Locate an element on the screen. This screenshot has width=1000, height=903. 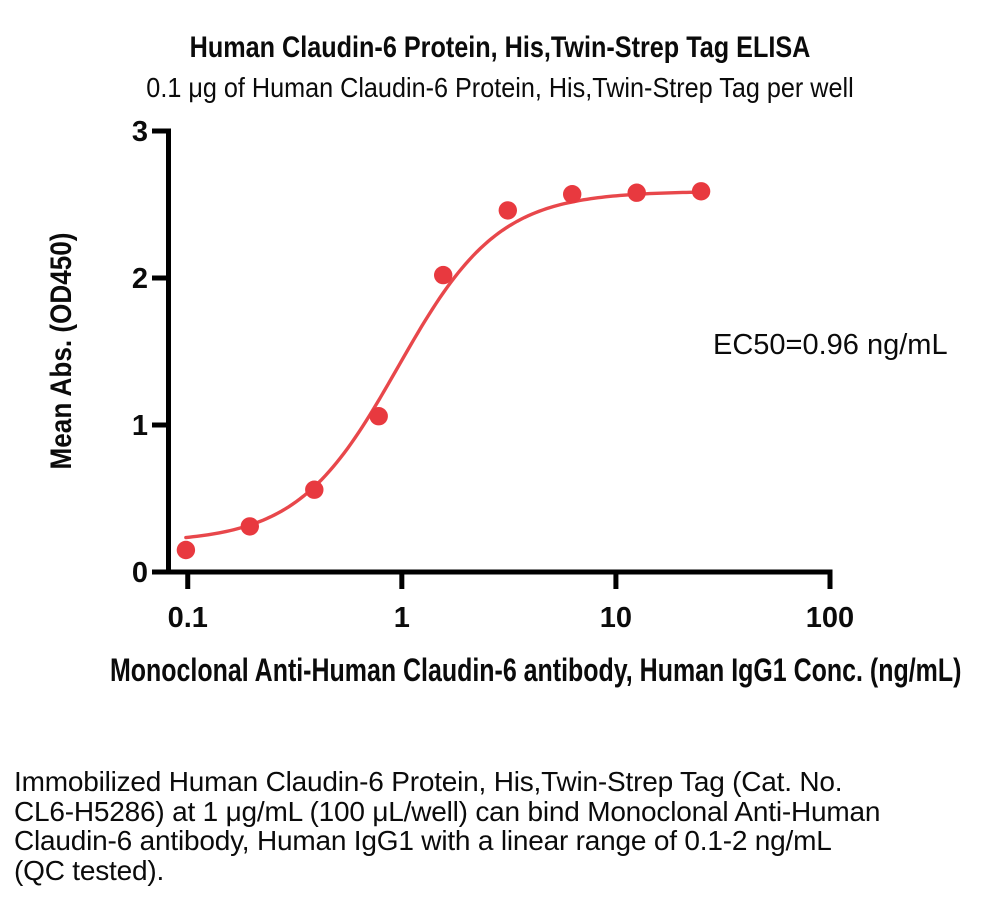
description-line: (QC tested). is located at coordinates (89, 870).